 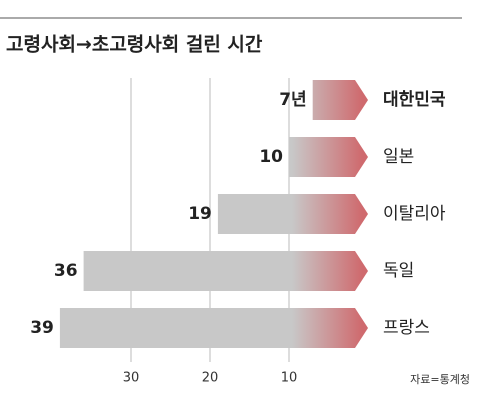 I want to click on value-label: 19, so click(x=200, y=214).